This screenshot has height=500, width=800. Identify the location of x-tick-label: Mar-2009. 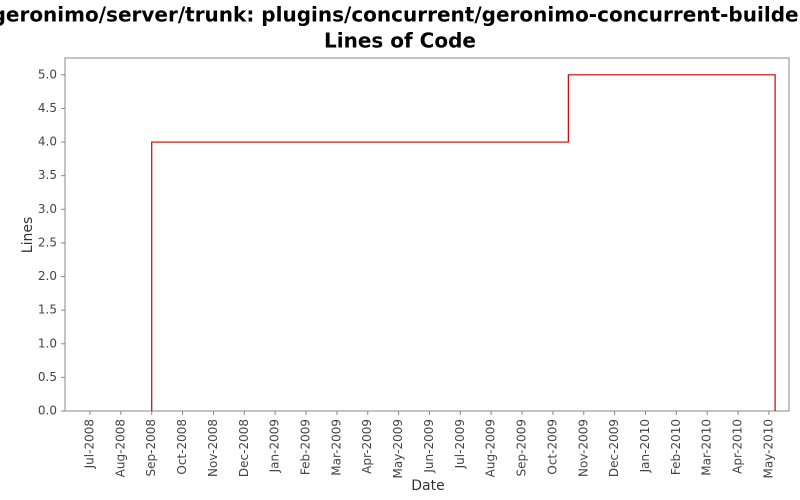
(336, 447).